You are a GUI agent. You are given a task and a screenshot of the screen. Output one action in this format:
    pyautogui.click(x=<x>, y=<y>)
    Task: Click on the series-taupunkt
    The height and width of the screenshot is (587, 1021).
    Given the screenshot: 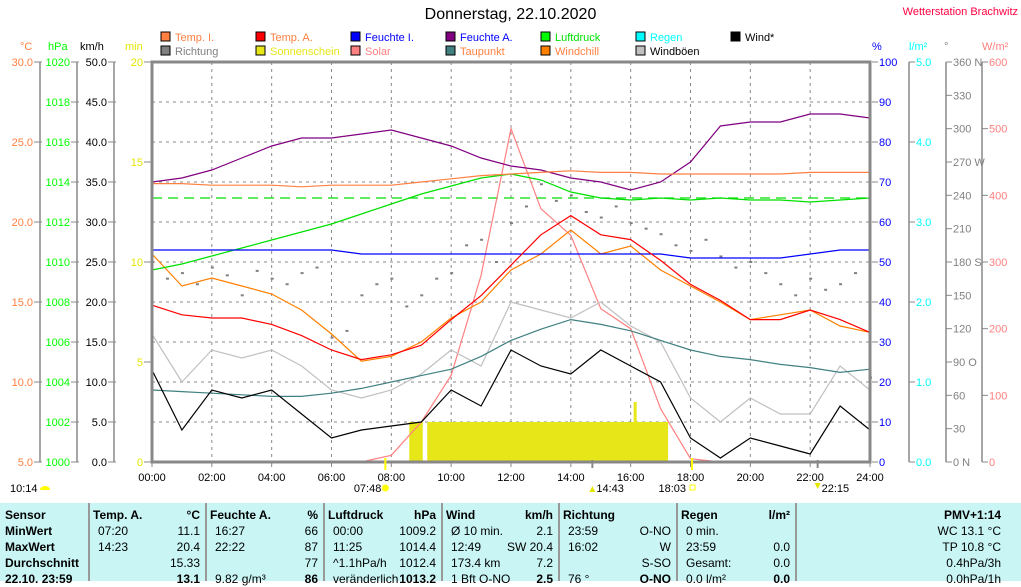 What is the action you would take?
    pyautogui.click(x=511, y=357)
    